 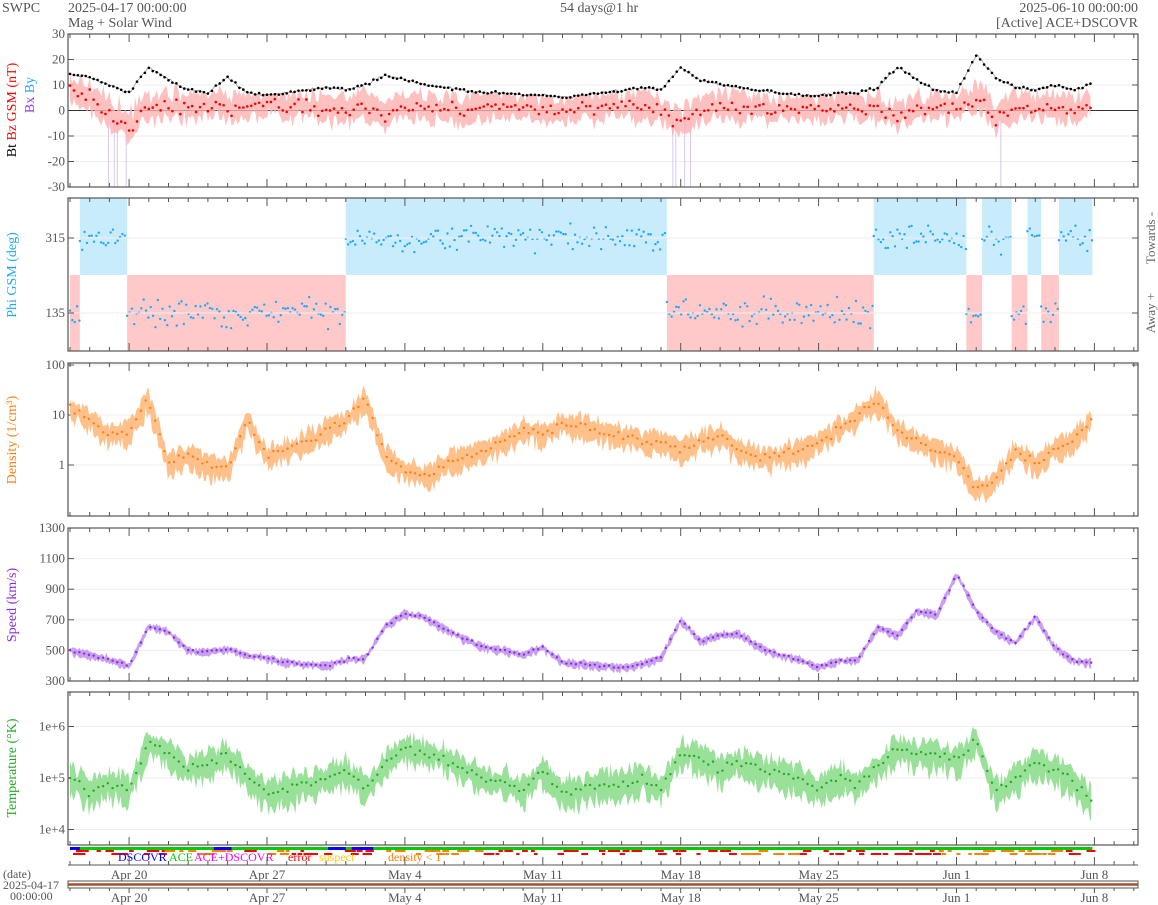 What do you see at coordinates (56, 186) in the screenshot?
I see `bt-y-tick-label: -30` at bounding box center [56, 186].